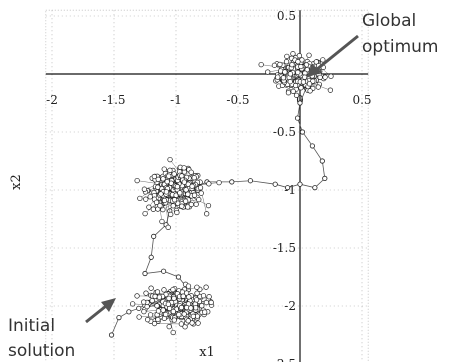  Describe the element at coordinates (16, 182) in the screenshot. I see `y-axis-label: x2` at that location.